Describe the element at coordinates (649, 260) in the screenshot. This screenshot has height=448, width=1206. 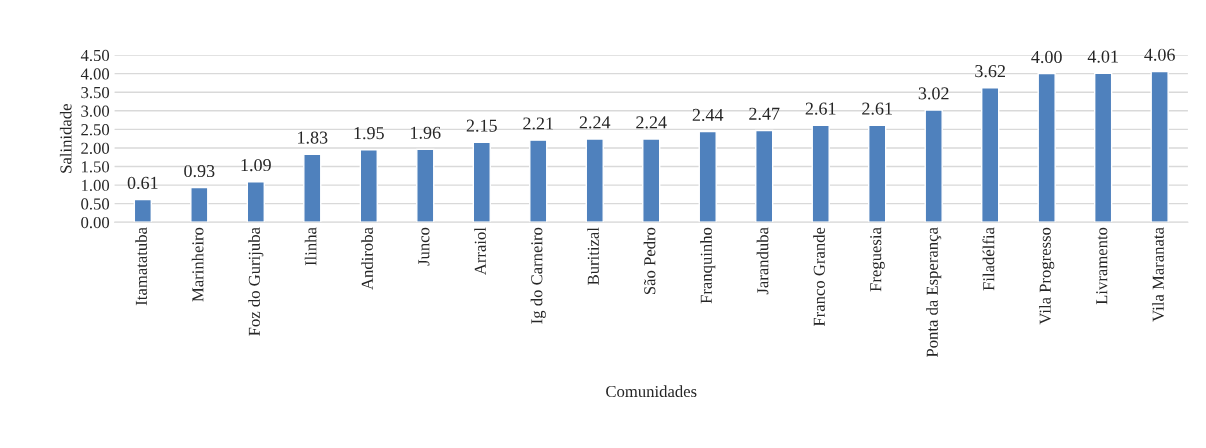
I see `x-tick-label: São Pedro` at that location.